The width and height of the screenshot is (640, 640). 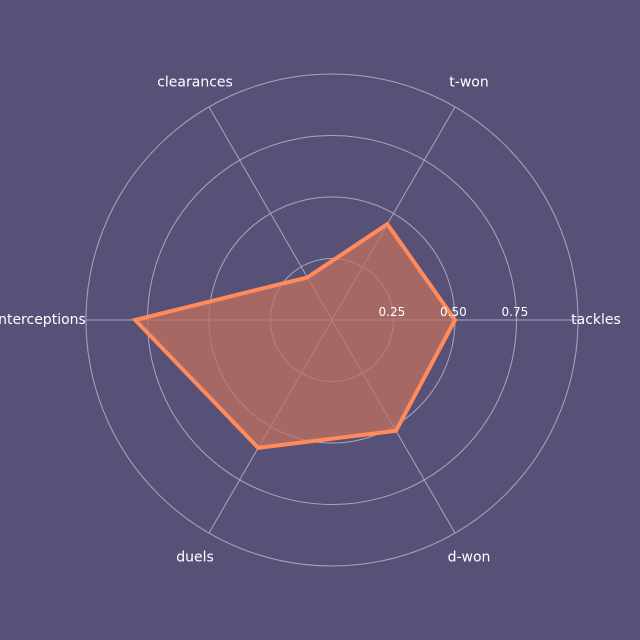 I want to click on radial-tick-label: 0.50, so click(x=453, y=312).